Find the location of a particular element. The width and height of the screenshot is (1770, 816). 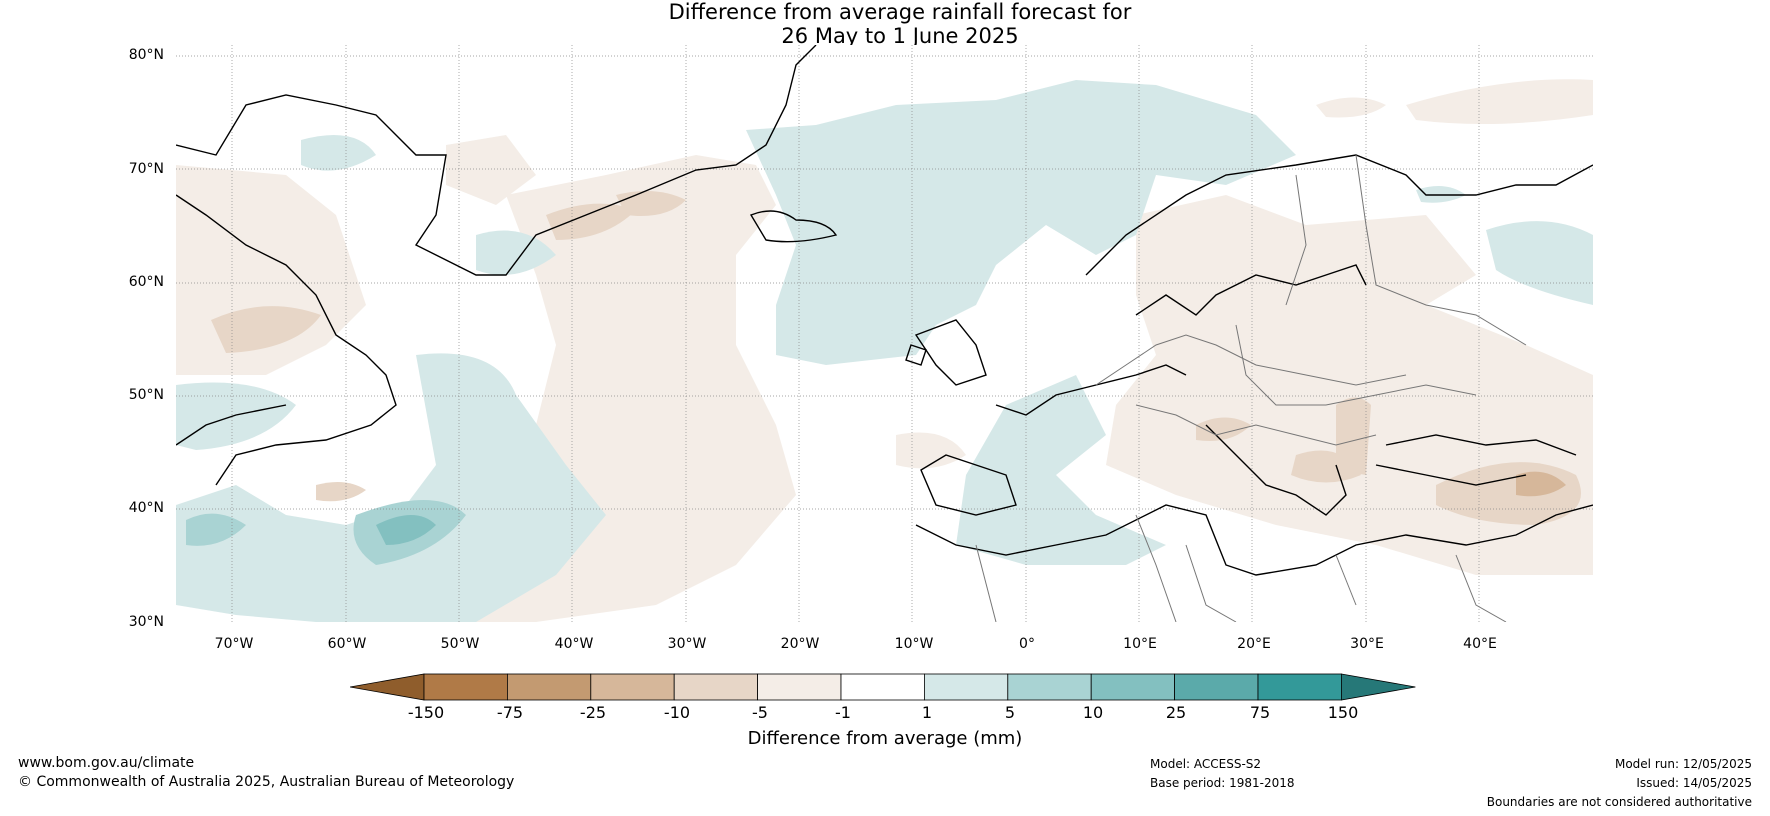

footer-url: www.bom.gov.au/climate is located at coordinates (106, 763).